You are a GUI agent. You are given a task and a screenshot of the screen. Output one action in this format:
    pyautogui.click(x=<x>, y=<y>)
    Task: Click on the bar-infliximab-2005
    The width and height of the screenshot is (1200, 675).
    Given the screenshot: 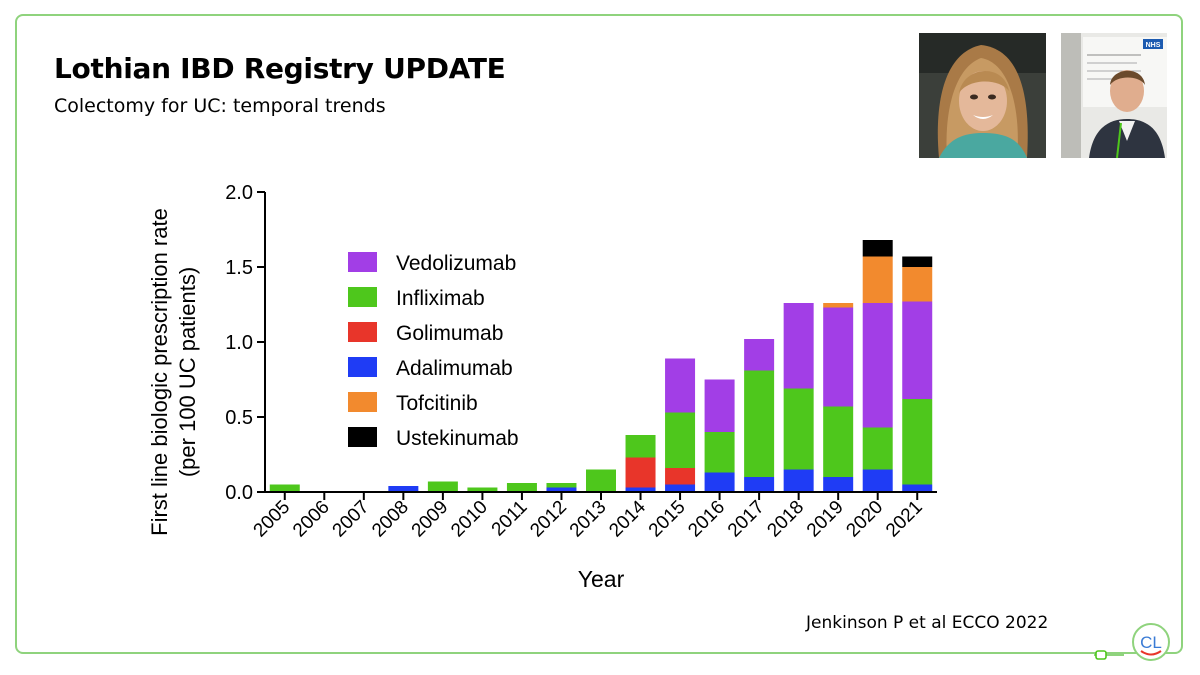 What is the action you would take?
    pyautogui.click(x=284, y=488)
    